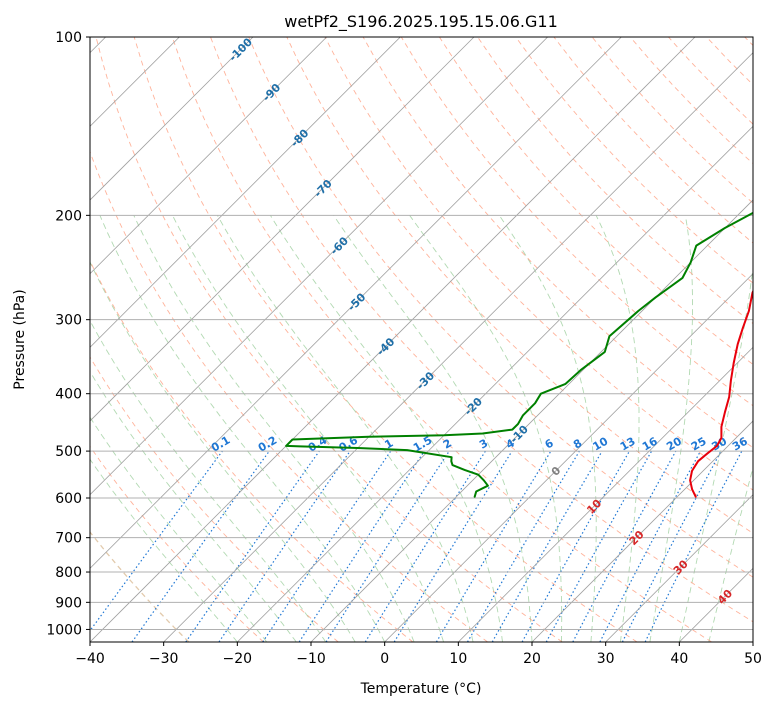 This screenshot has width=775, height=708. What do you see at coordinates (753, 659) in the screenshot?
I see `x-tick-label: 50` at bounding box center [753, 659].